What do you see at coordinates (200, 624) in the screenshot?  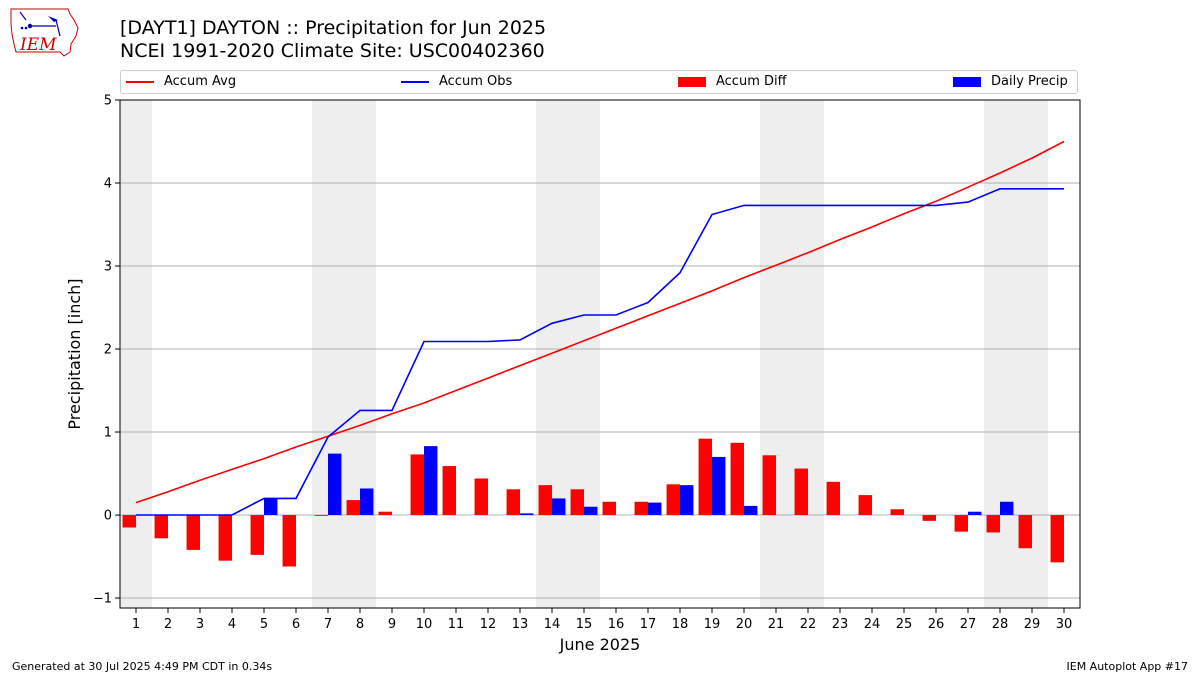 I see `x-tick-label: 3` at bounding box center [200, 624].